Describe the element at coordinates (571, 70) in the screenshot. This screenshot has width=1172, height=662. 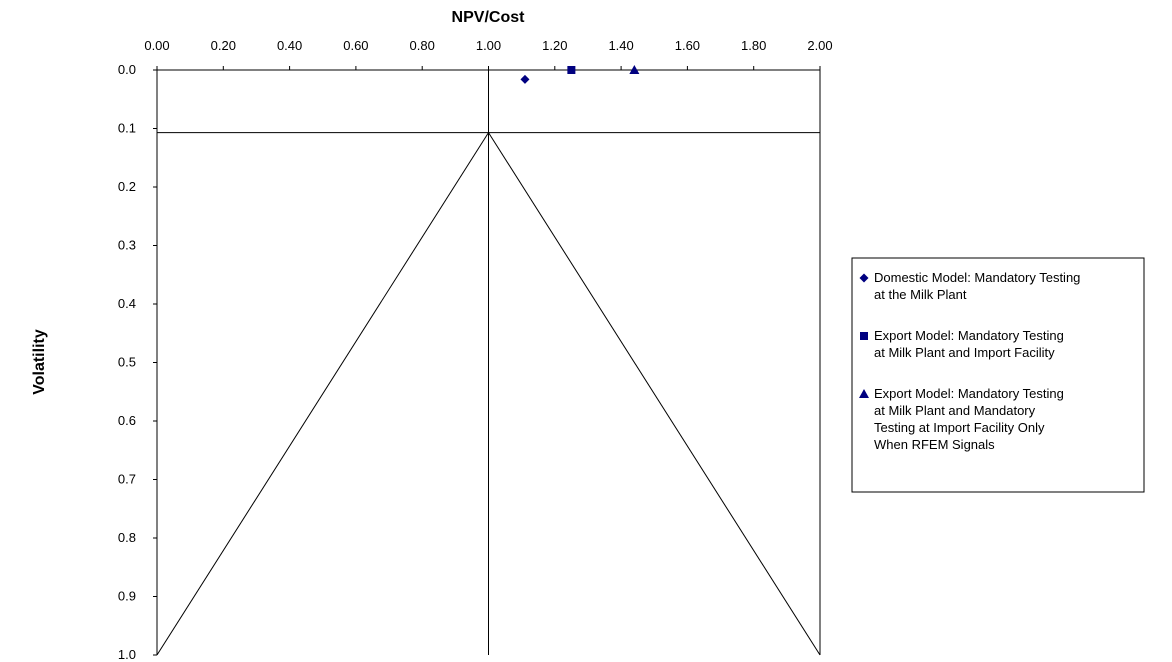
I see `data-point-square` at that location.